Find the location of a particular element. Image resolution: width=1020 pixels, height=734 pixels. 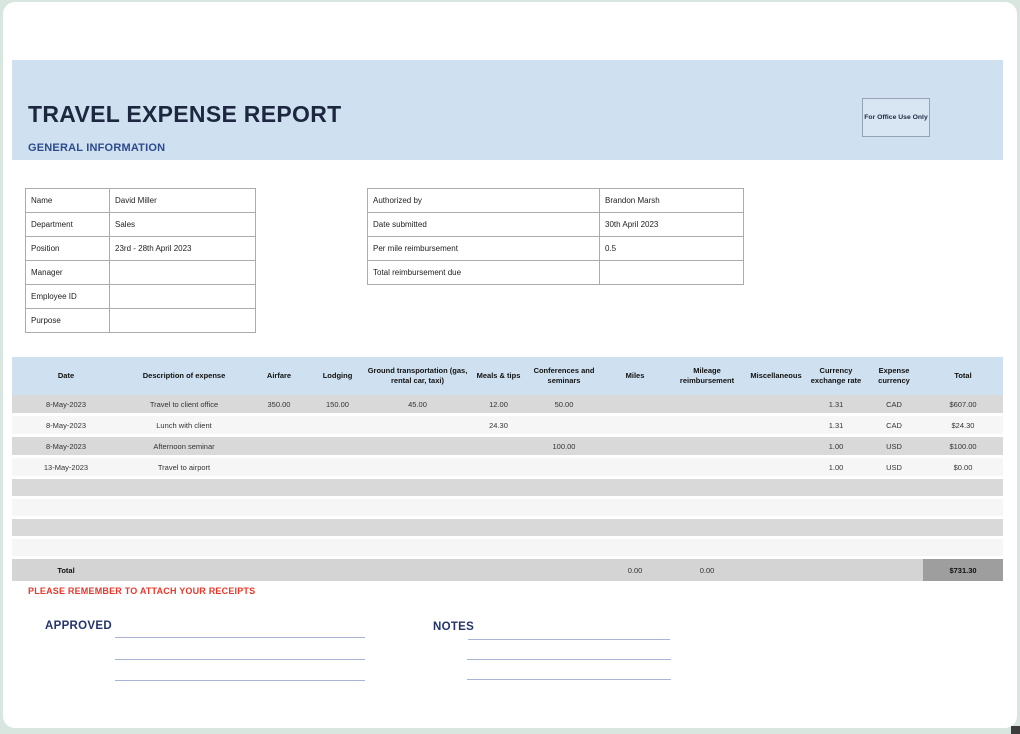

expense-cell: $0.00 is located at coordinates (963, 468).